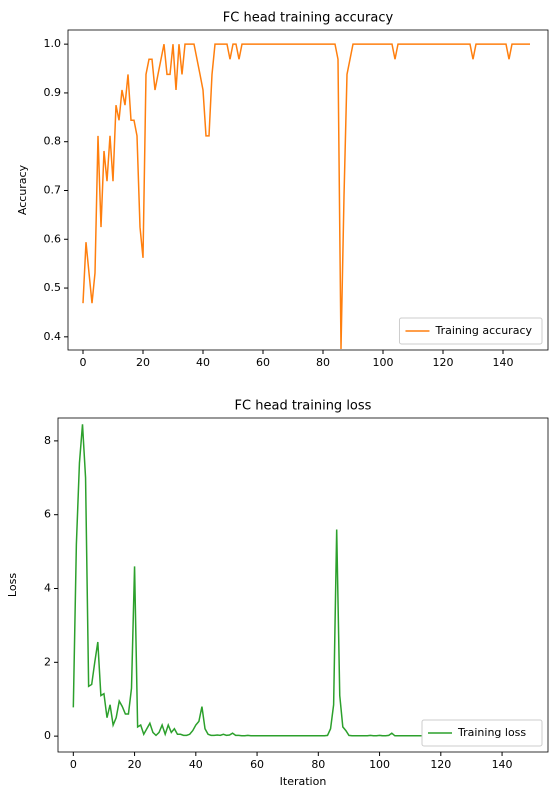  I want to click on y-tick-label: 0.5, so click(53, 287).